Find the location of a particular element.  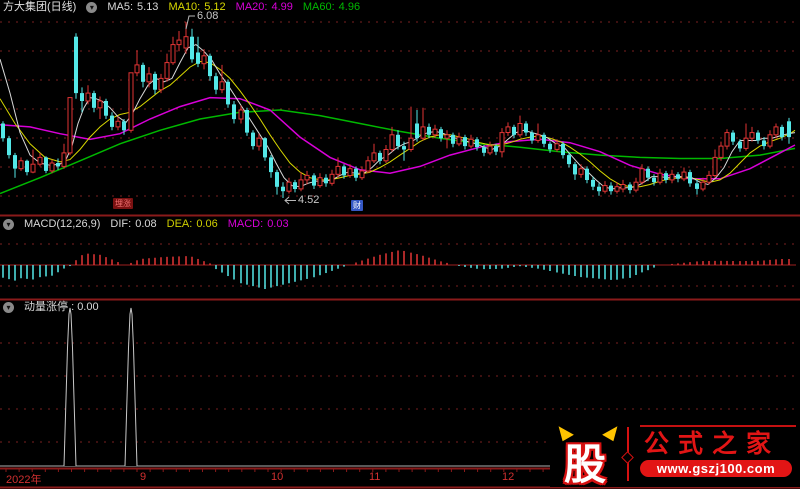

logo-text-block: 公式之家 www.gszj100.com is located at coordinates (718, 451).